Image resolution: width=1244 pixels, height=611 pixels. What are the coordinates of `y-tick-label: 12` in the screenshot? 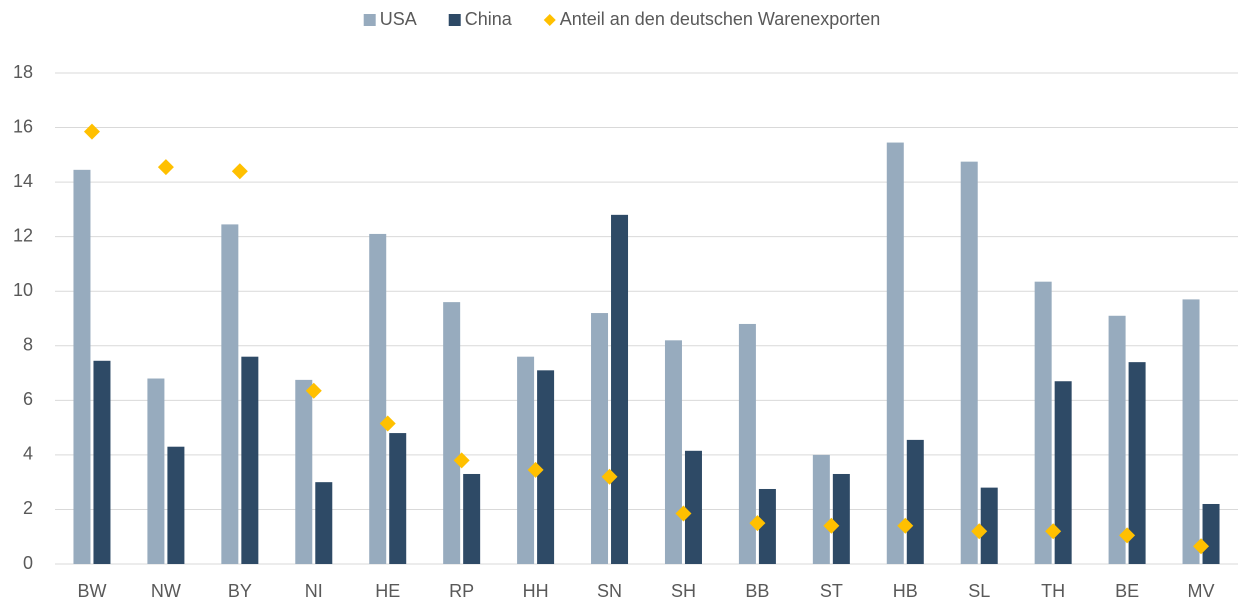 It's located at (23, 235).